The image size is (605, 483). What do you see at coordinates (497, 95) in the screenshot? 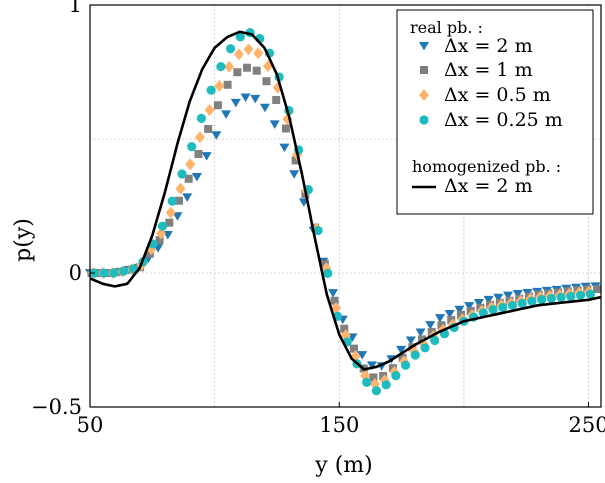
I see `legend-entry: Δx = 0.5 m` at bounding box center [497, 95].